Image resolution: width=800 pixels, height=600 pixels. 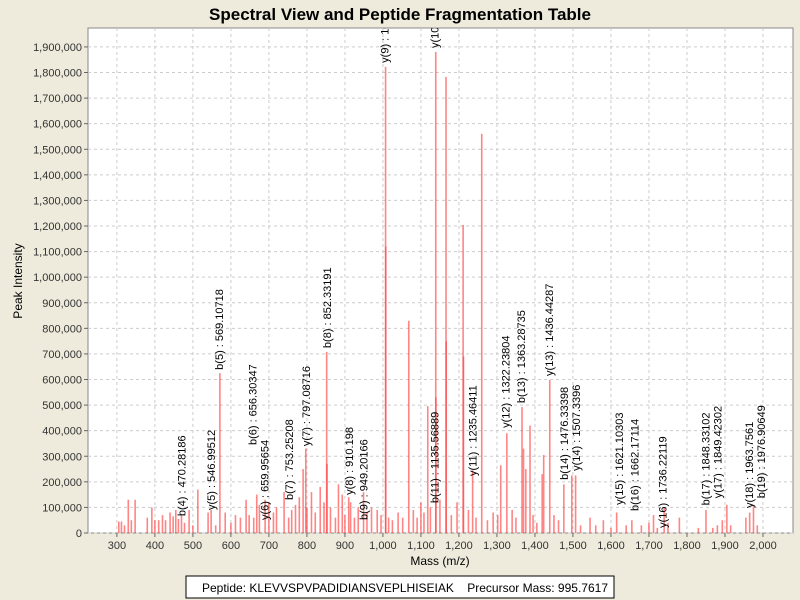 I want to click on fragment-label: y(6) : 659.95654, so click(x=265, y=480).